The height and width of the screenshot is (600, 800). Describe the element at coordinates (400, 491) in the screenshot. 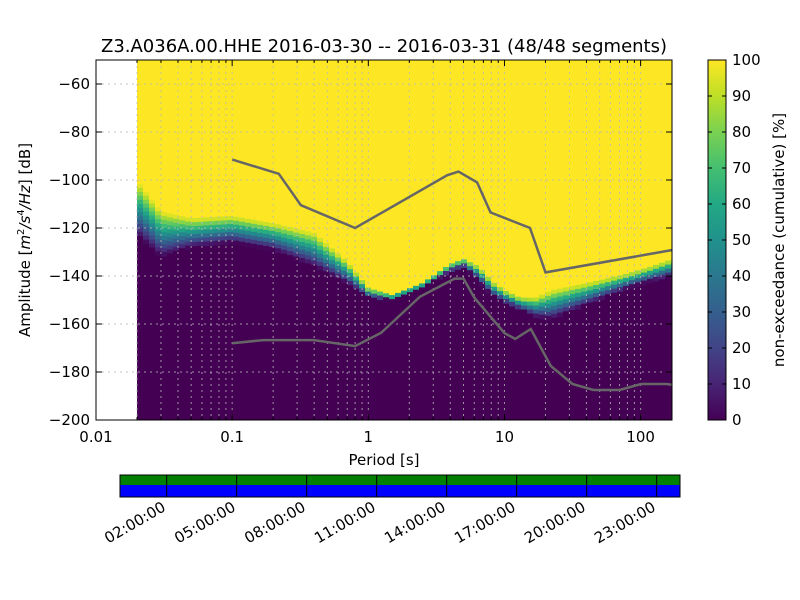

I see `coverage-bottom-strip` at that location.